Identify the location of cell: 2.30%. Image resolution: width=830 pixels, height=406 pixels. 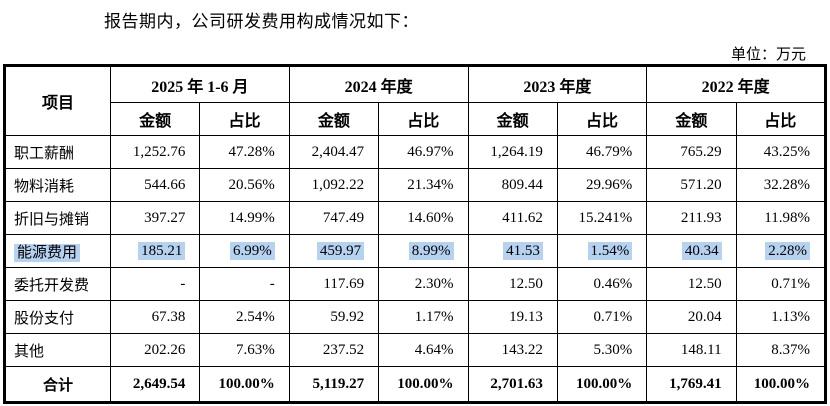
(423, 284).